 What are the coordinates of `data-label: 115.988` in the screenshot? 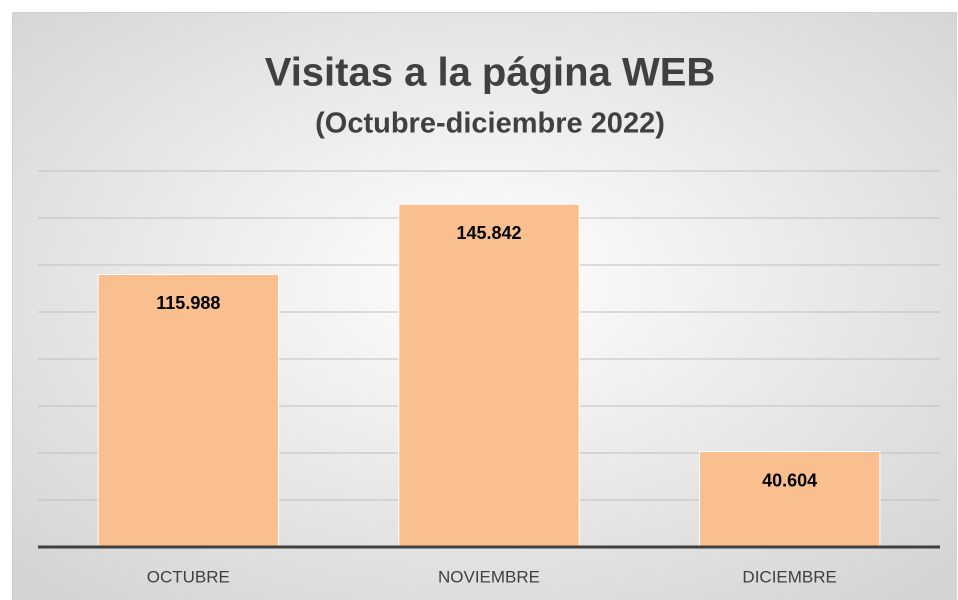 It's located at (188, 303).